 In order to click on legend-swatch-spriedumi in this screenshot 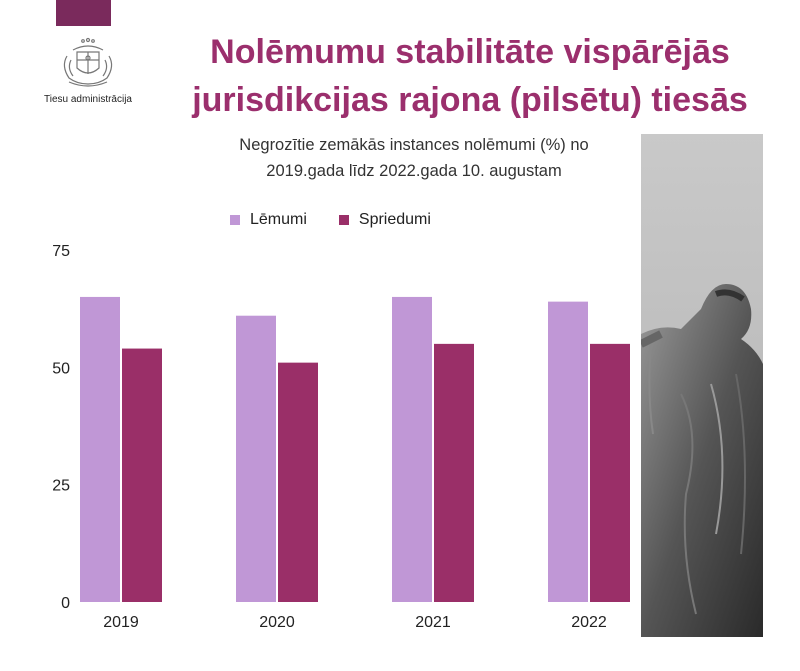, I will do `click(343, 220)`.